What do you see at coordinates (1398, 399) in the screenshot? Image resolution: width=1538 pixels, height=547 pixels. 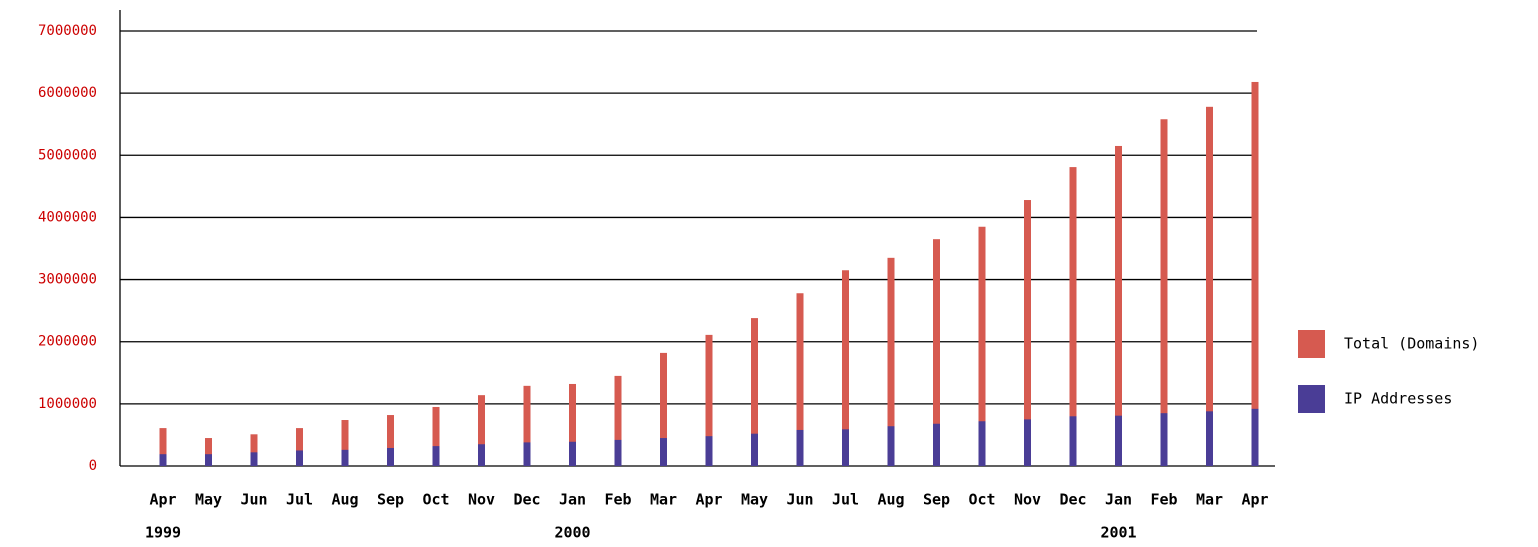 I see `legend-label: IP Addresses` at bounding box center [1398, 399].